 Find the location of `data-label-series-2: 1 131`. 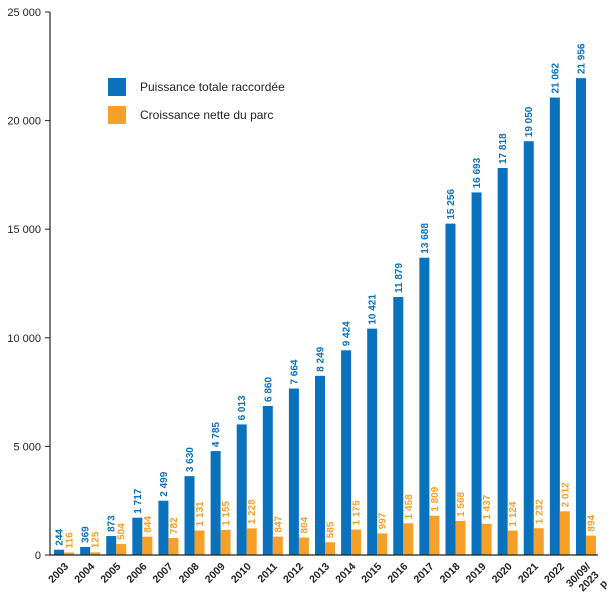

data-label-series-2: 1 131 is located at coordinates (200, 513).